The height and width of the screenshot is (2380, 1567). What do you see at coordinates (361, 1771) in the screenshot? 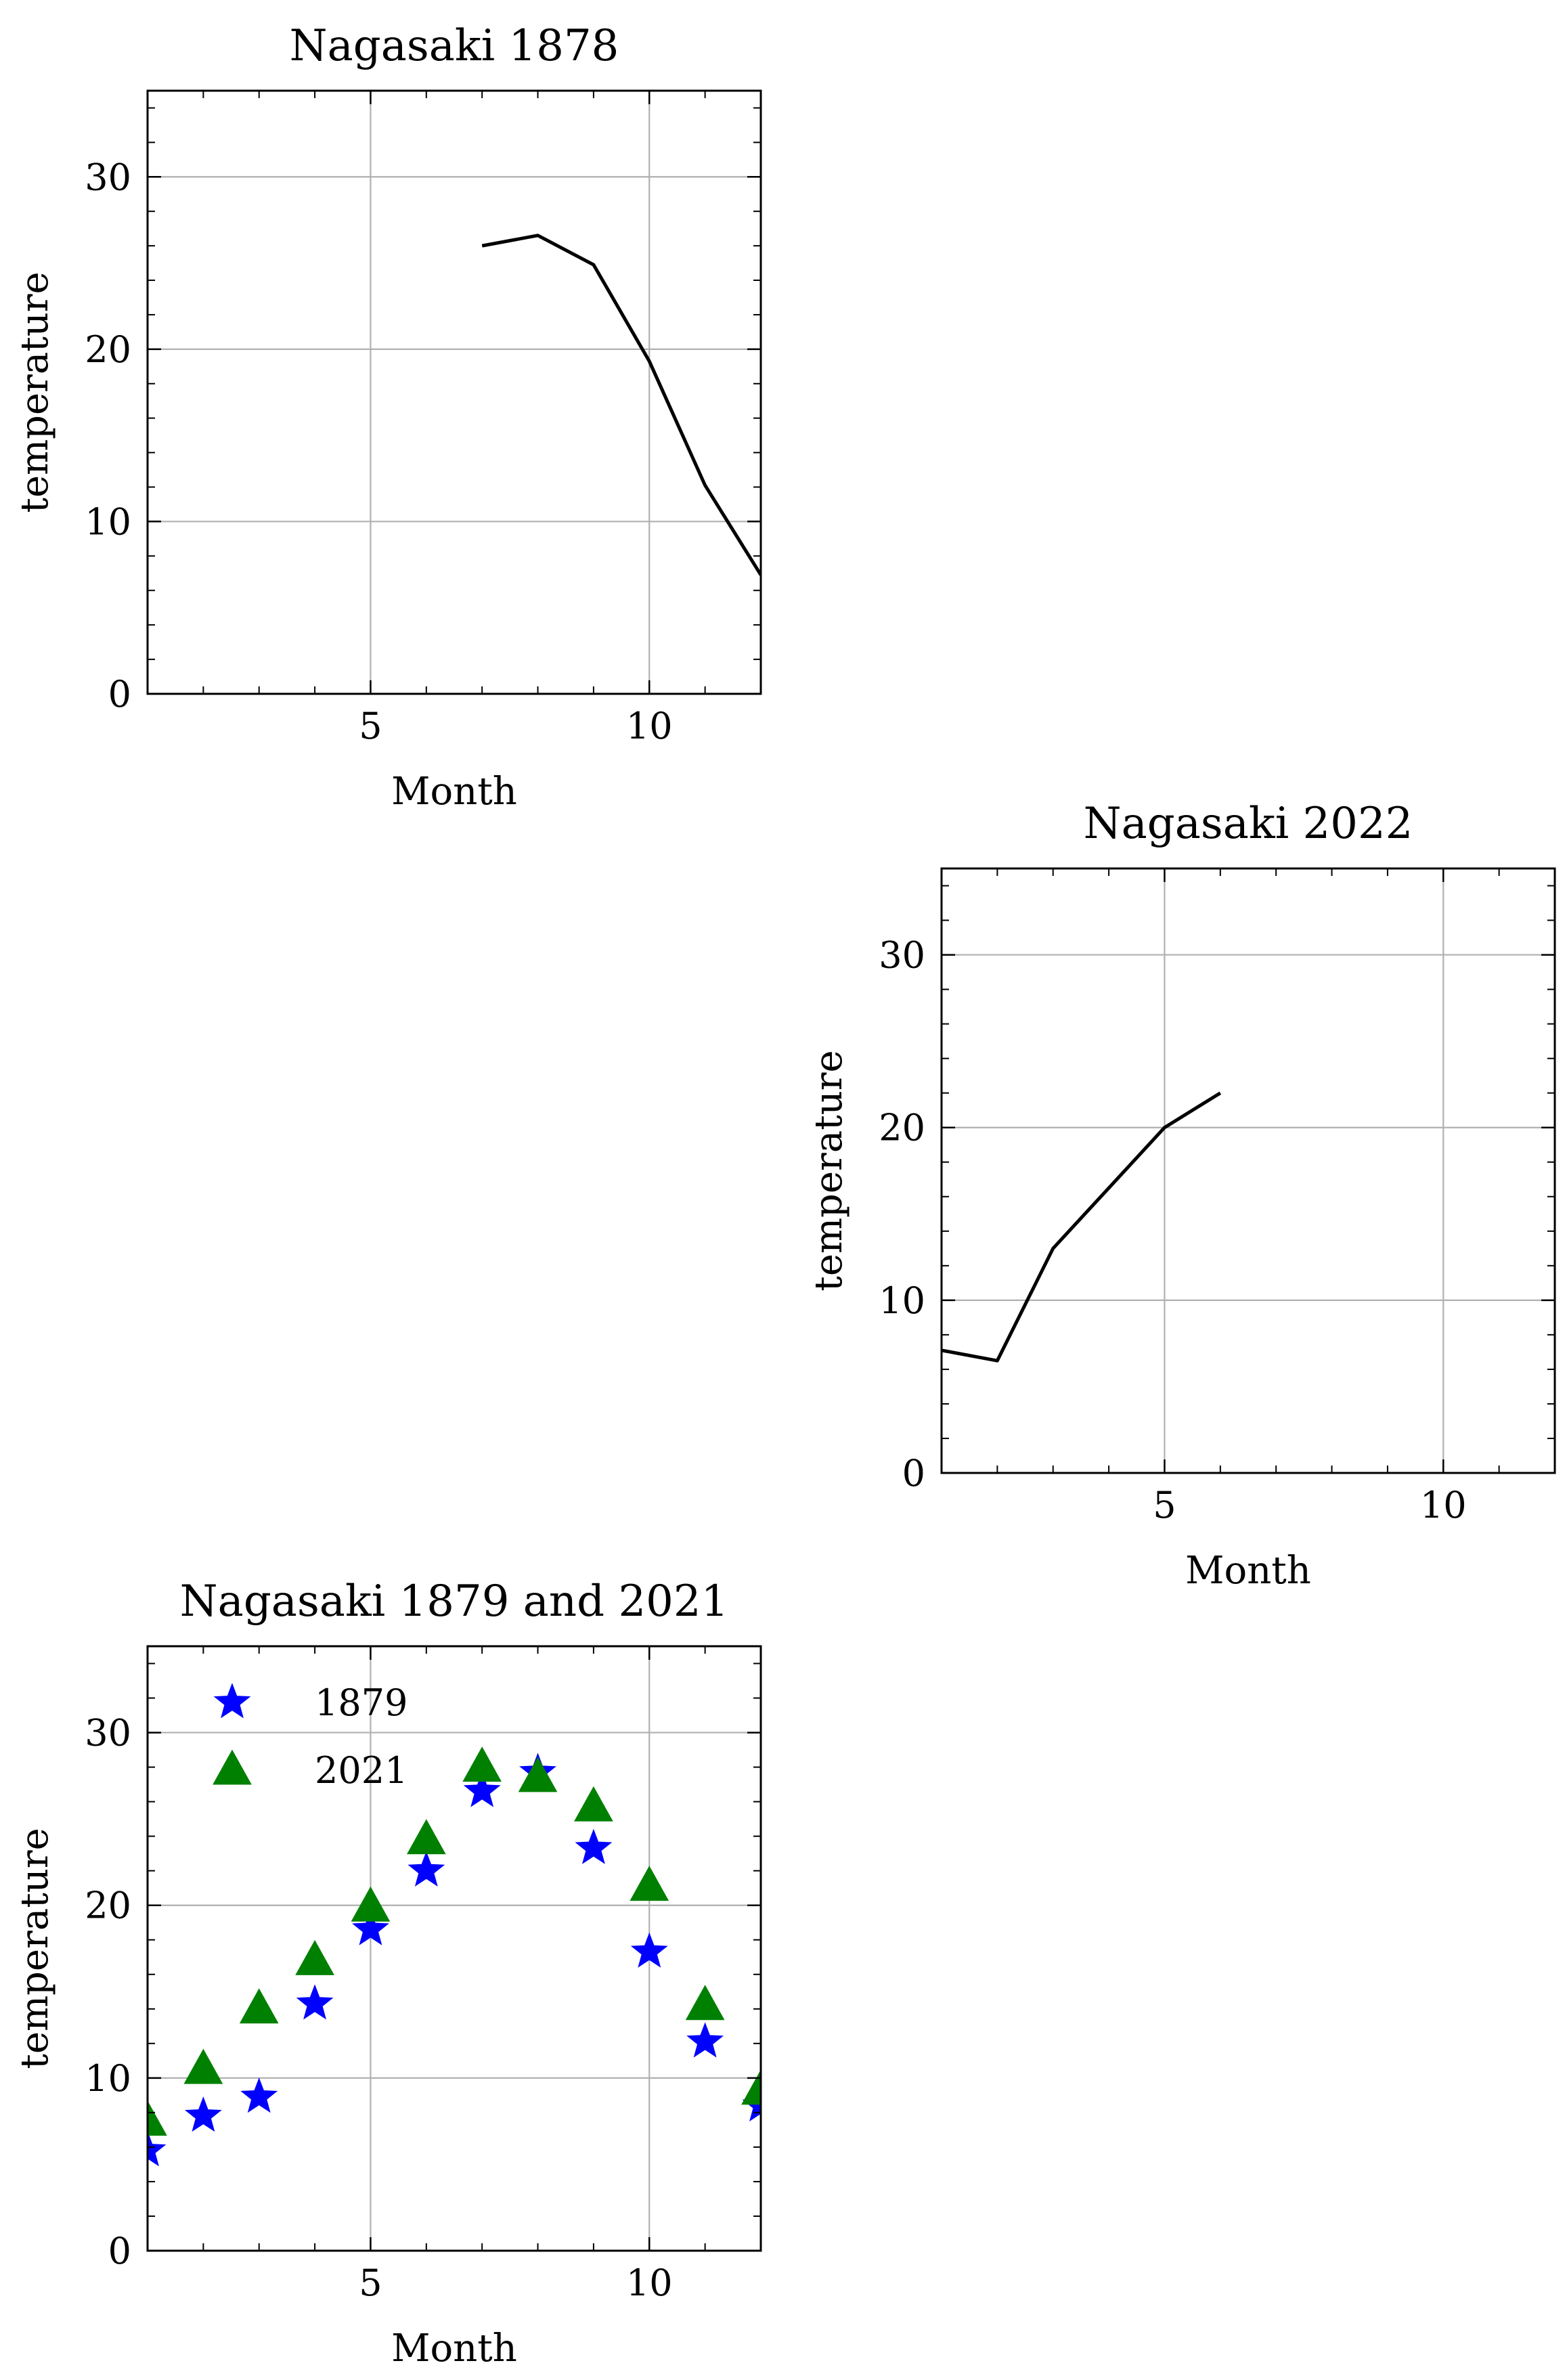
I see `legend-label: 2021` at bounding box center [361, 1771].